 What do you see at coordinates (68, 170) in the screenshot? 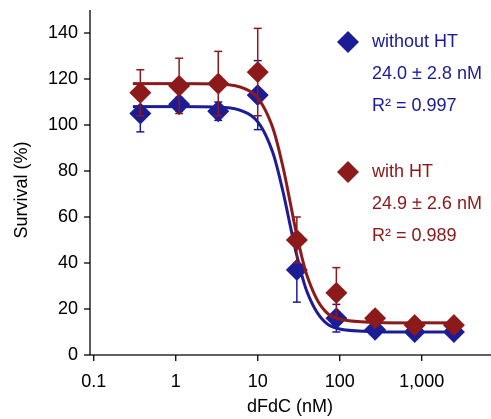
I see `y-tick-label: 80` at bounding box center [68, 170].